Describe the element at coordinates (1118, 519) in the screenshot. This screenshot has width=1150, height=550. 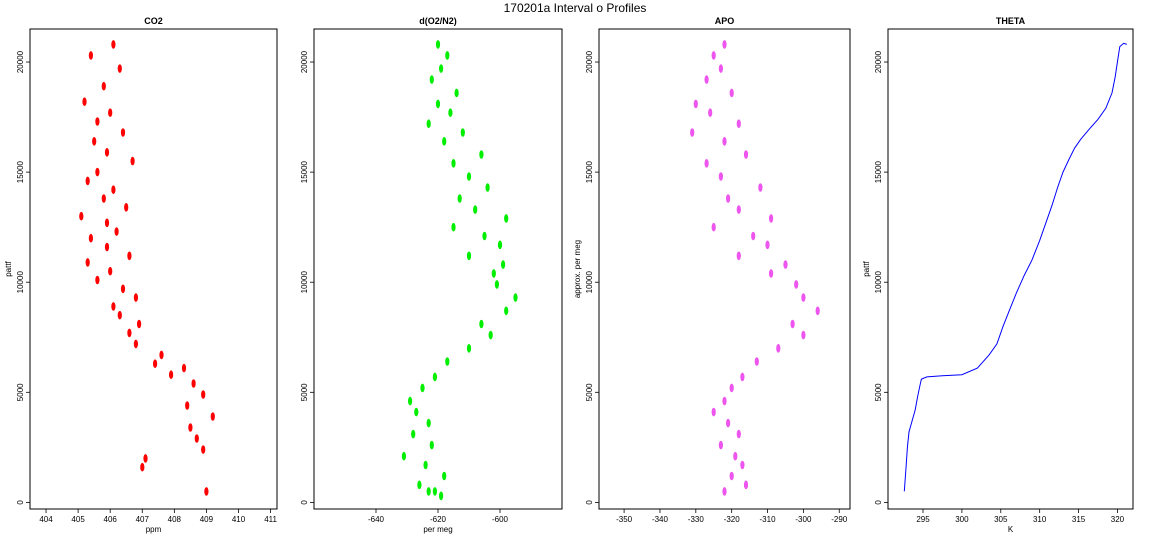
I see `x-tick-label: 320` at that location.